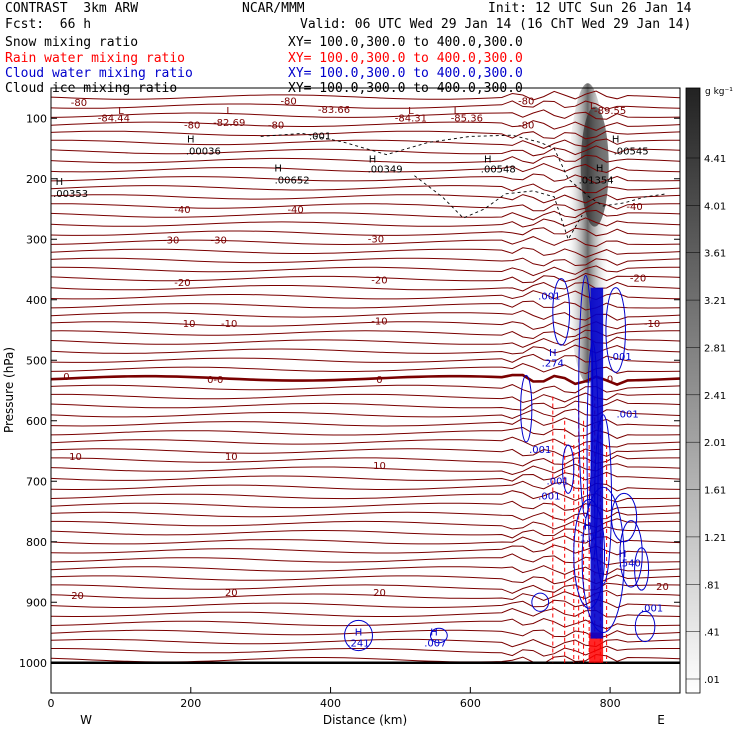 The height and width of the screenshot is (740, 740). What do you see at coordinates (48, 24) in the screenshot?
I see `forecast-hour: Fcst: 66 h` at bounding box center [48, 24].